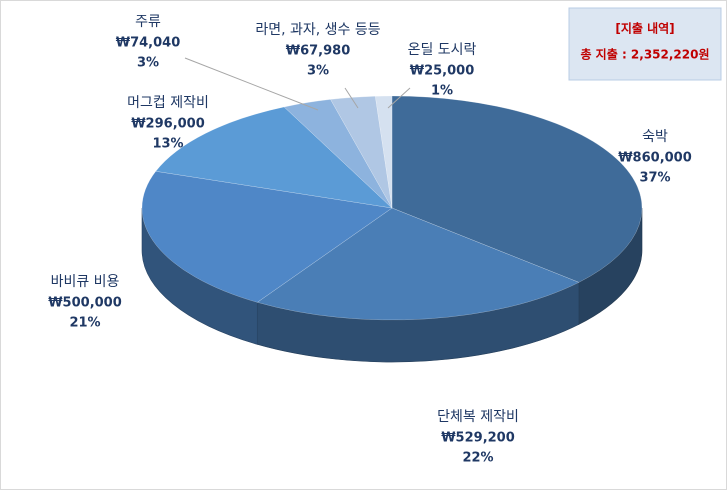 The image size is (727, 494). What do you see at coordinates (317, 30) in the screenshot?
I see `slice-label: 라면, 과자, 생수 등등` at bounding box center [317, 30].